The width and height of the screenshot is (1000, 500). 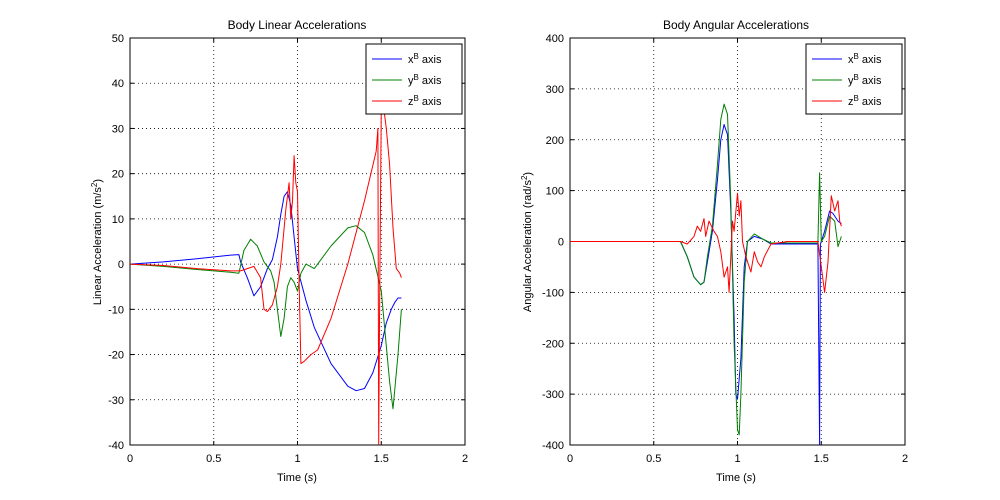 What do you see at coordinates (118, 39) in the screenshot?
I see `y-tick-label: 50` at bounding box center [118, 39].